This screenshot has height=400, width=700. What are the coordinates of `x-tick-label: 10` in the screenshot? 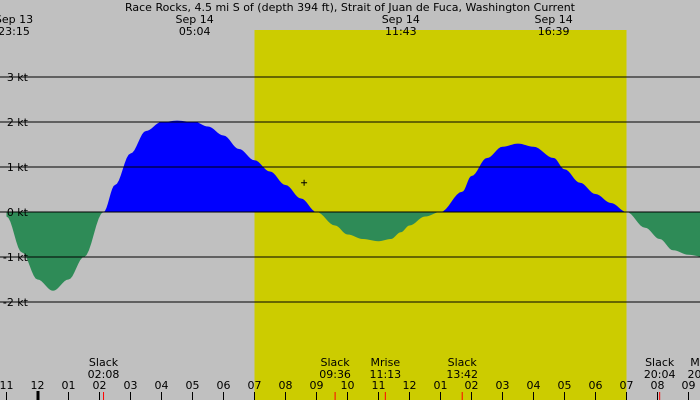 It's located at (348, 385).